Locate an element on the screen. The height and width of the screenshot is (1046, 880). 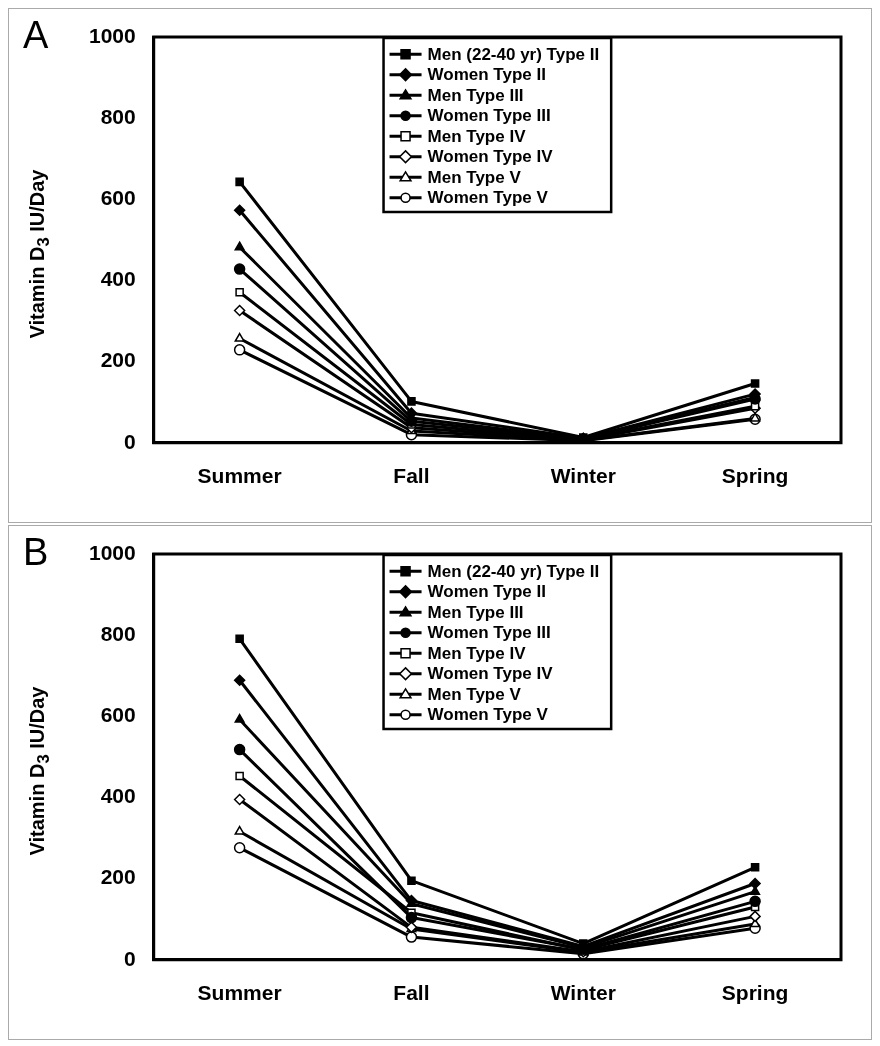
chart-title: B is located at coordinates (36, 552).